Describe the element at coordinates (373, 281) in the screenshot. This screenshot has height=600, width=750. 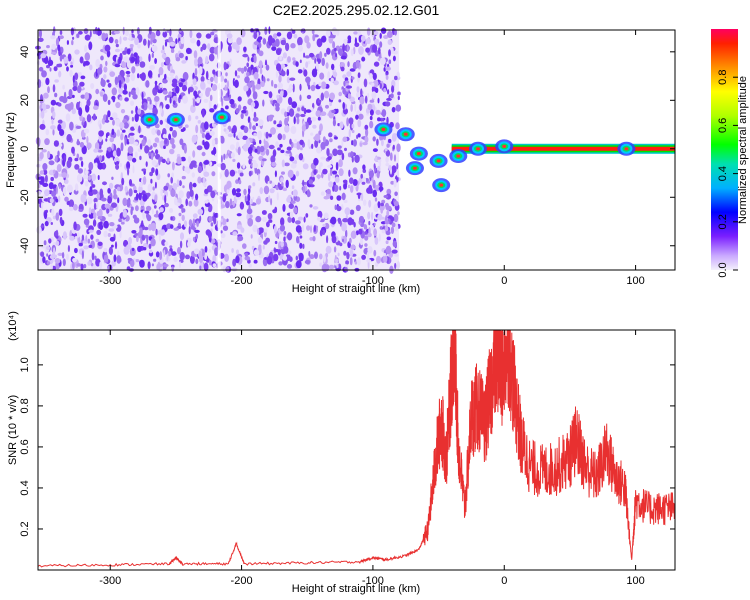
I see `spectrogram-x-tick-label: -100` at that location.